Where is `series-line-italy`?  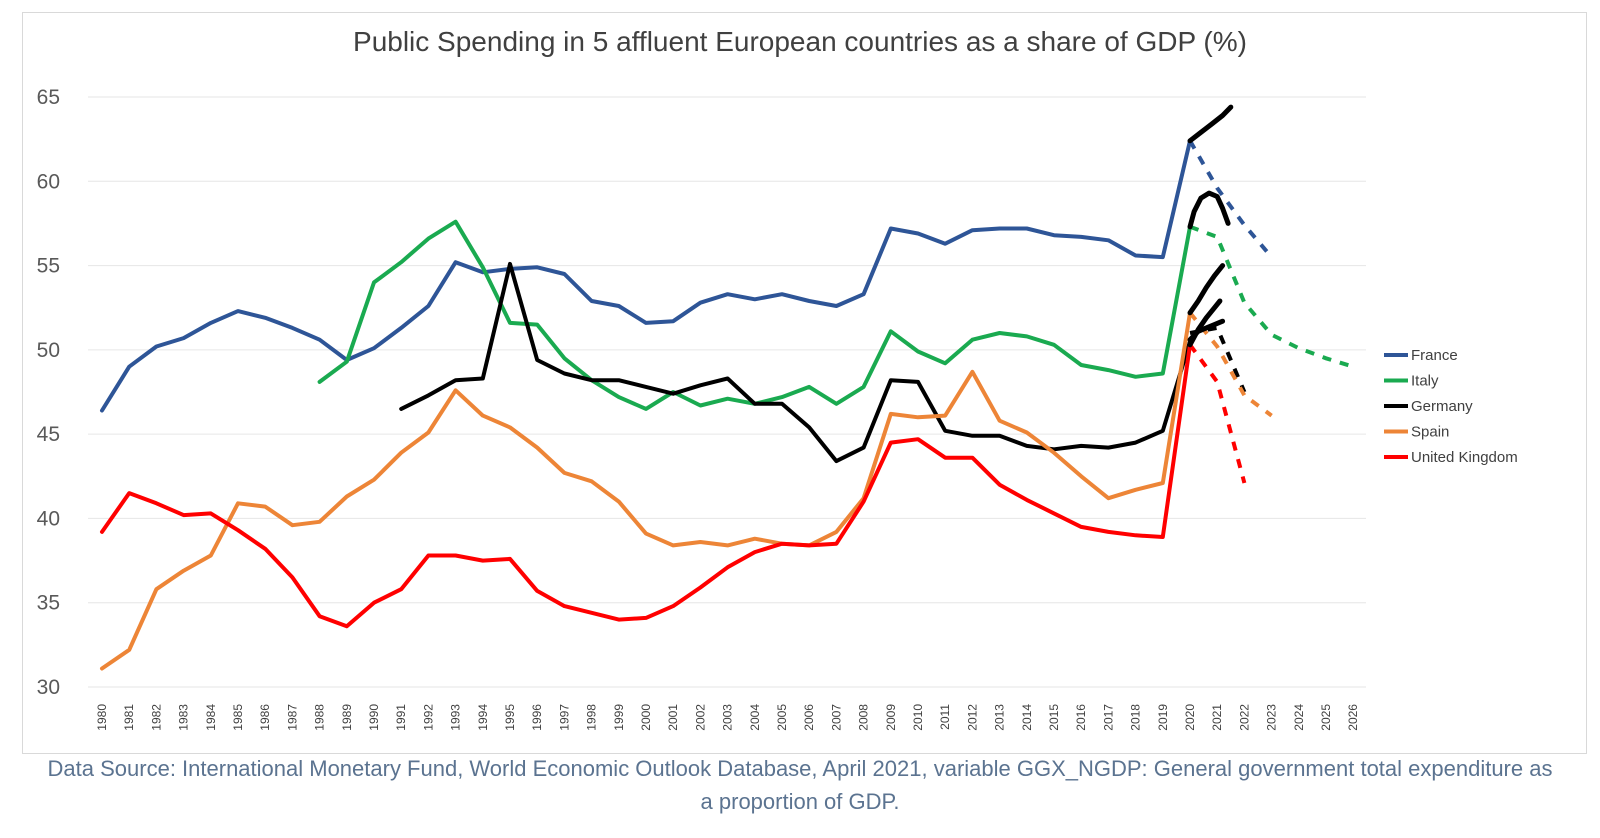 series-line-italy is located at coordinates (754, 315).